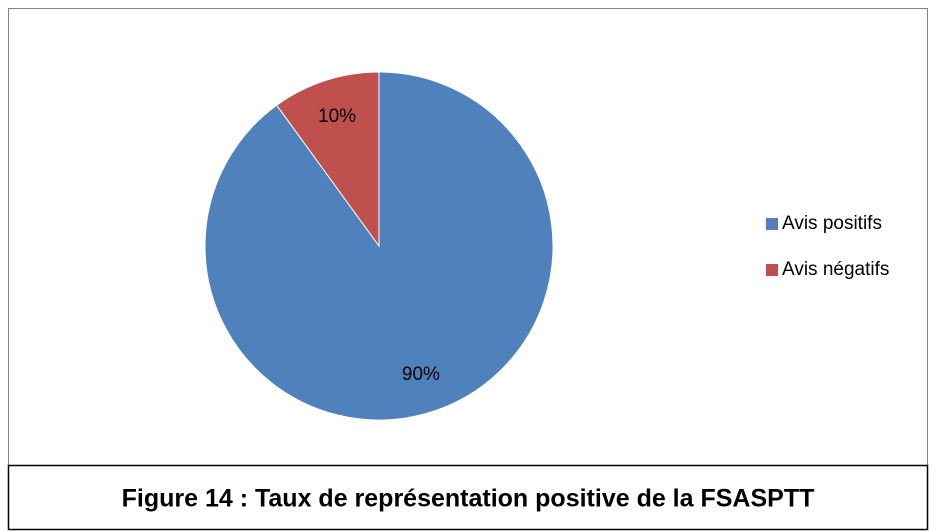  What do you see at coordinates (421, 374) in the screenshot?
I see `data-label: 90%` at bounding box center [421, 374].